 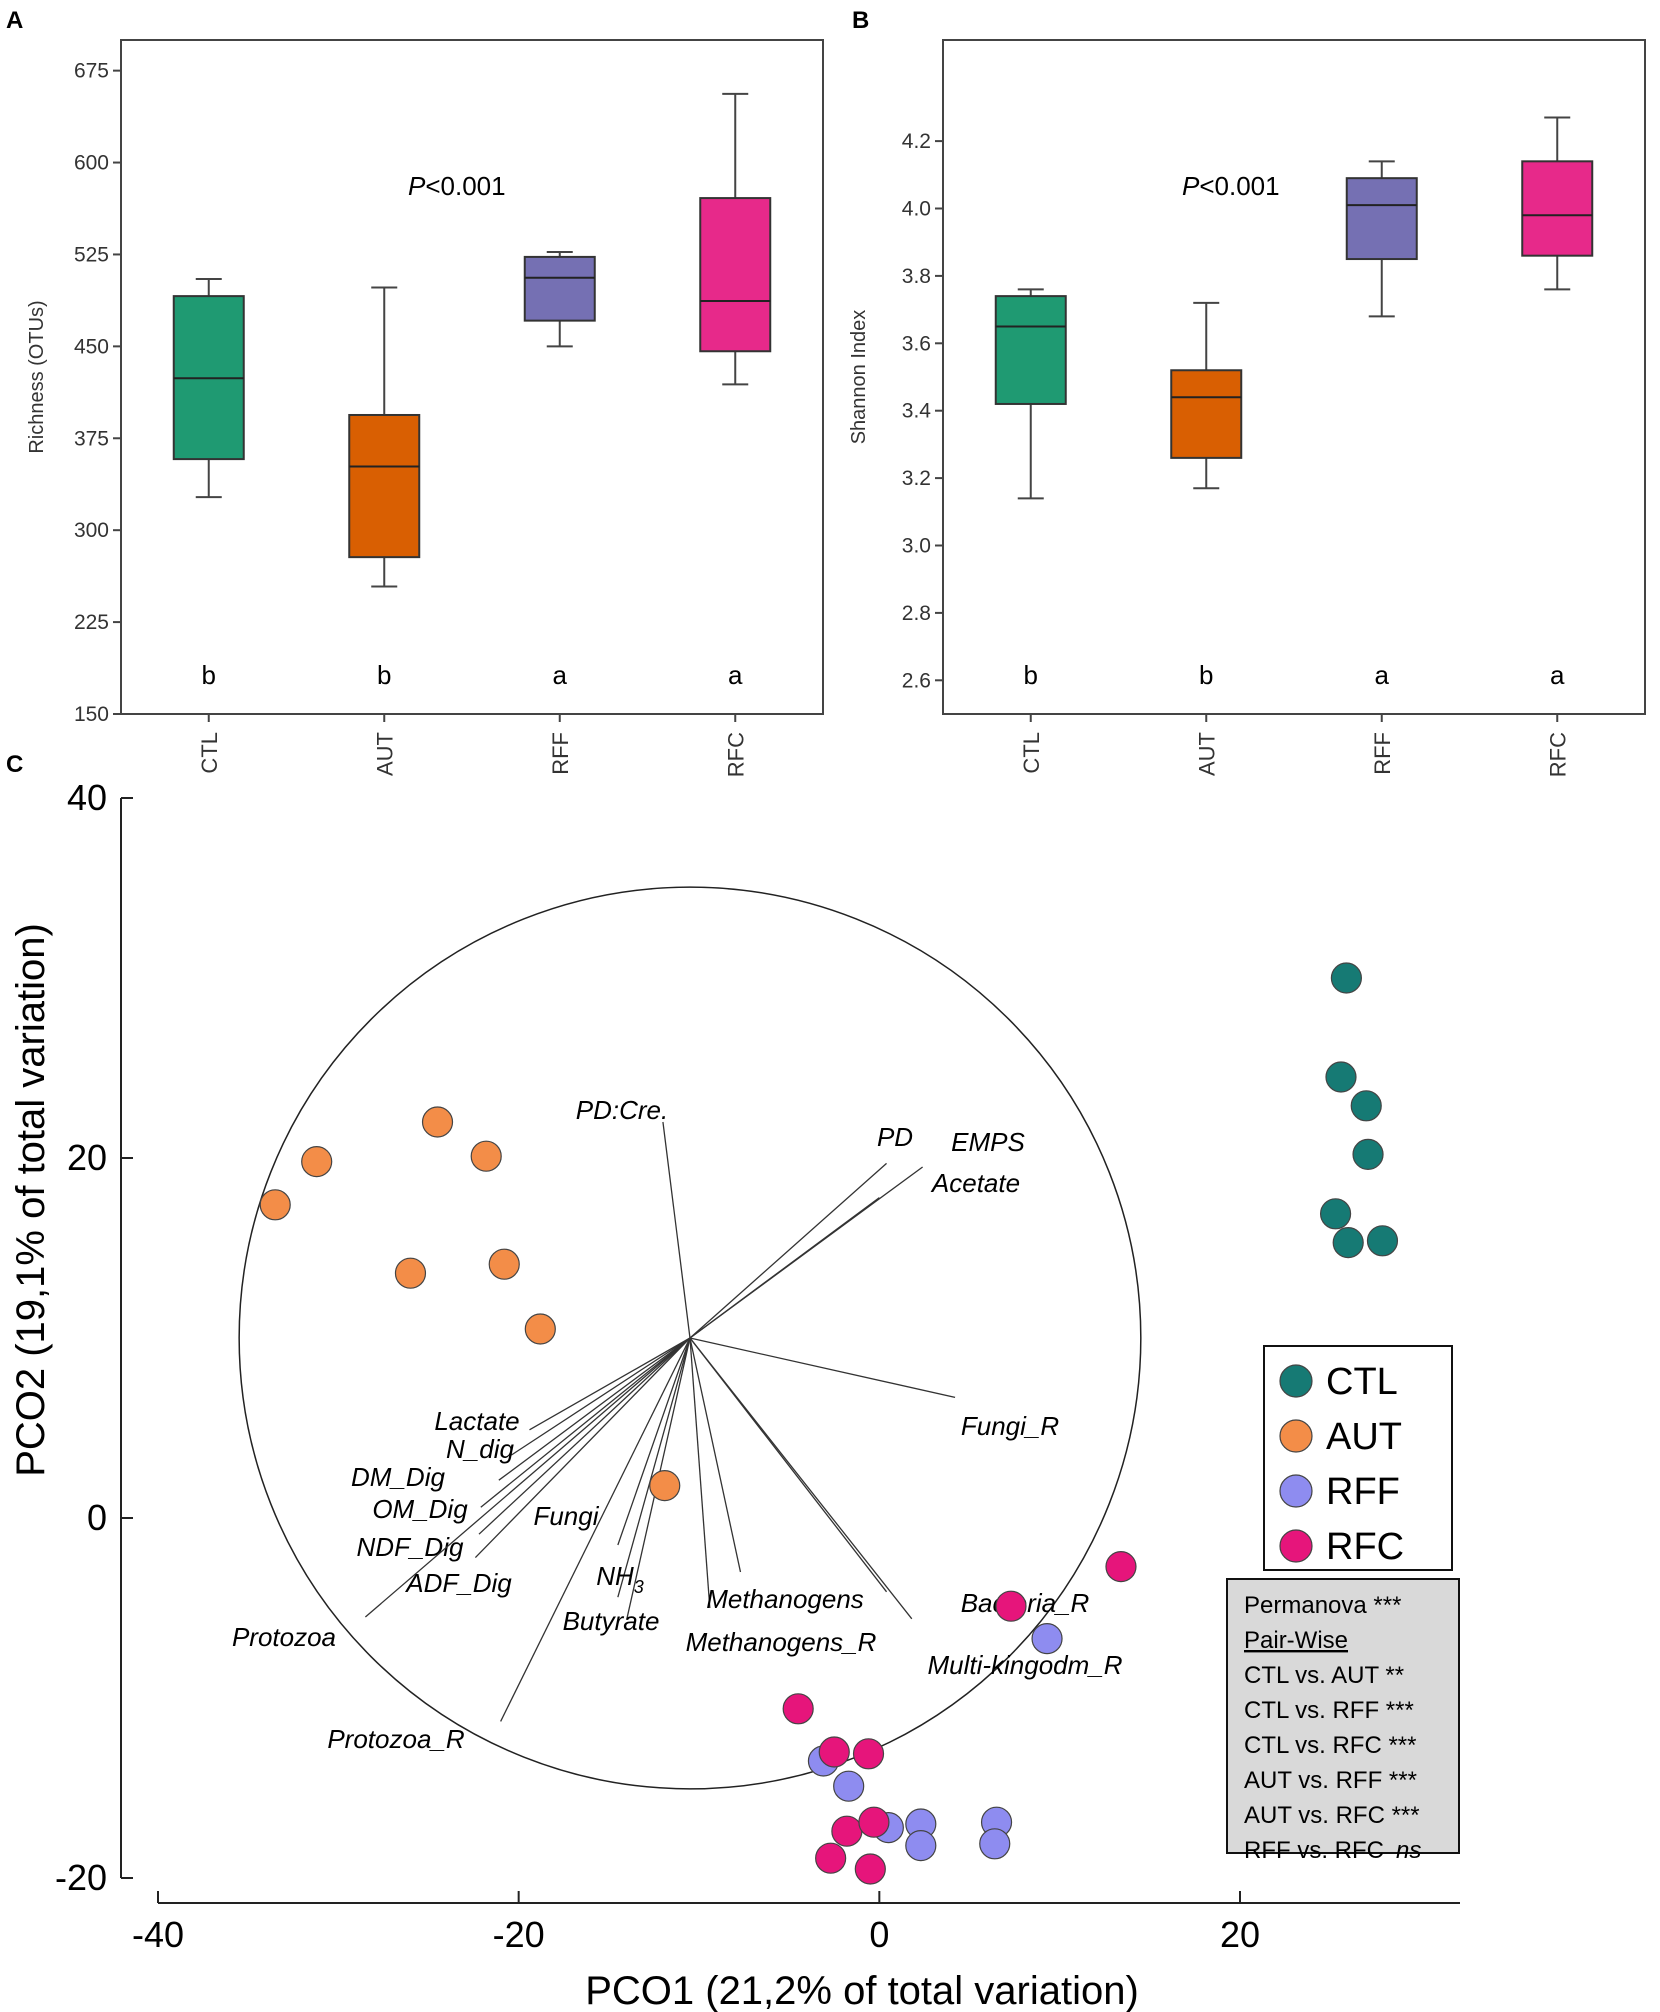 I want to click on vector-label: Protozoa_R, so click(x=395, y=1739).